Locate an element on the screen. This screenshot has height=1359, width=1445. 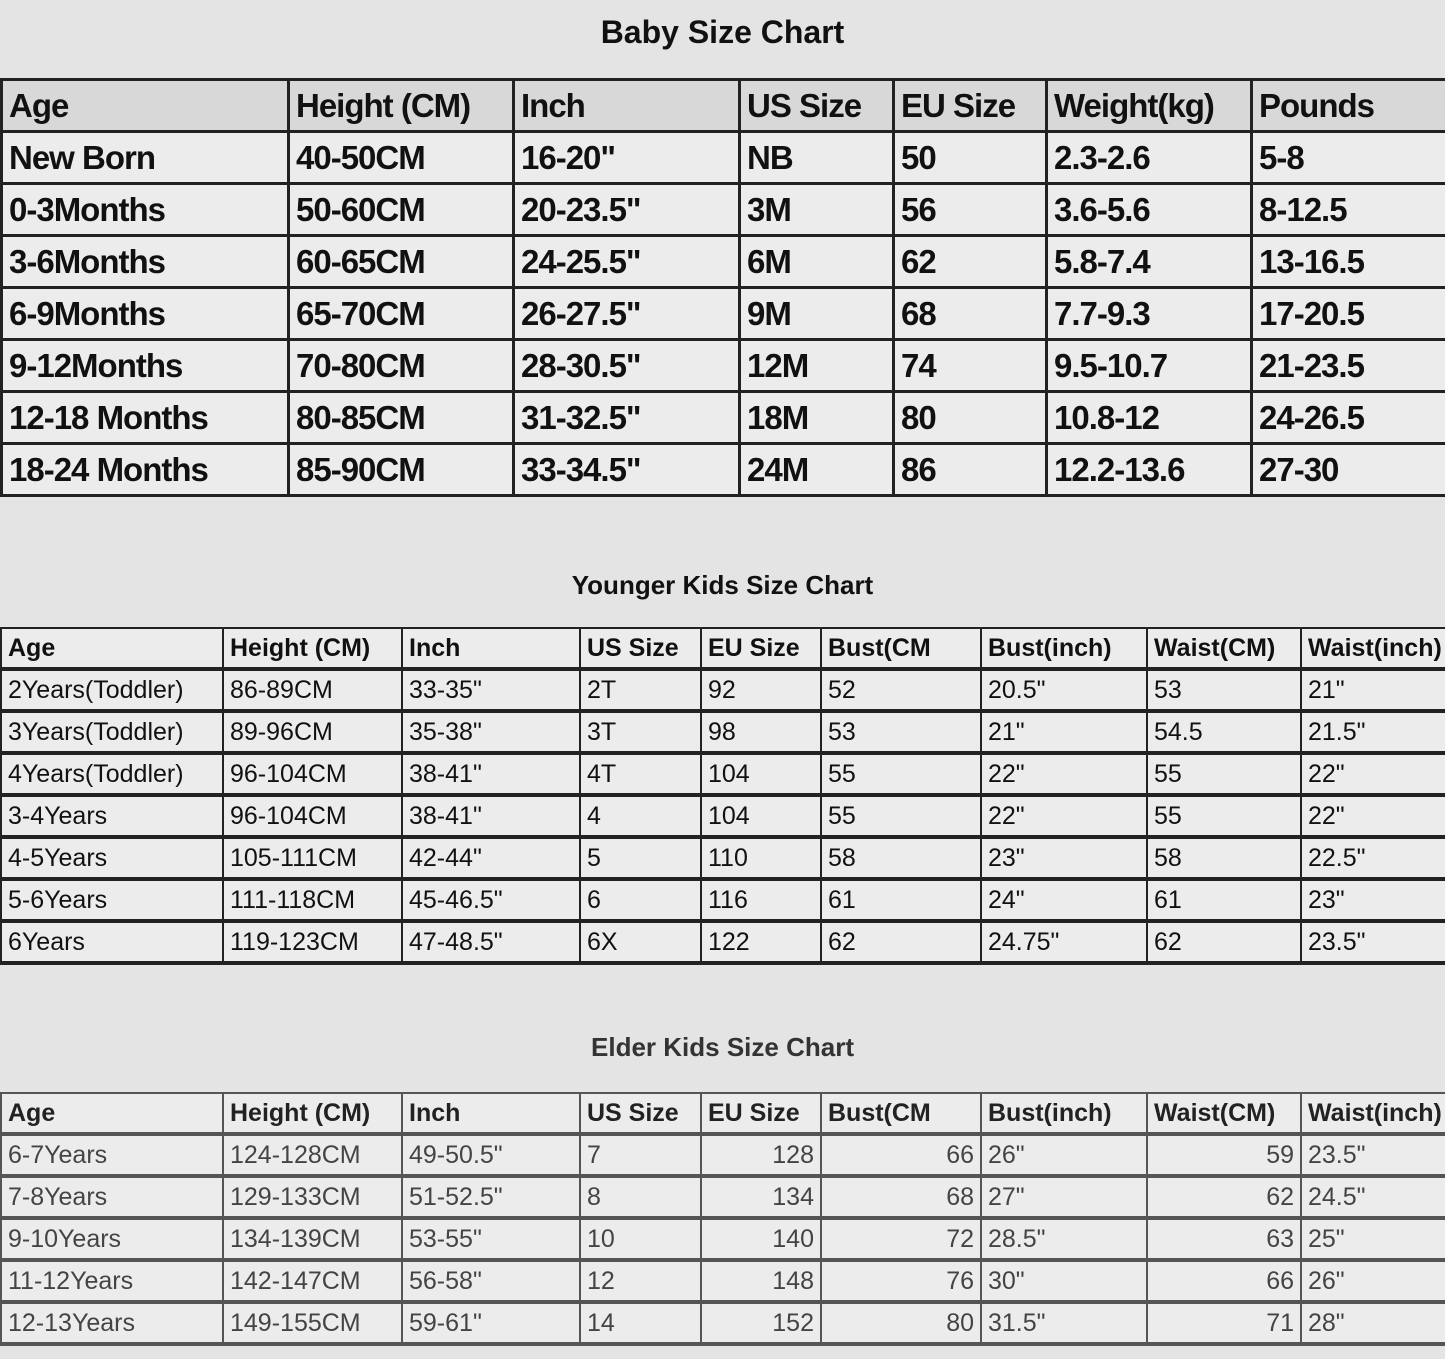
table-cell: 27" is located at coordinates (1064, 1197).